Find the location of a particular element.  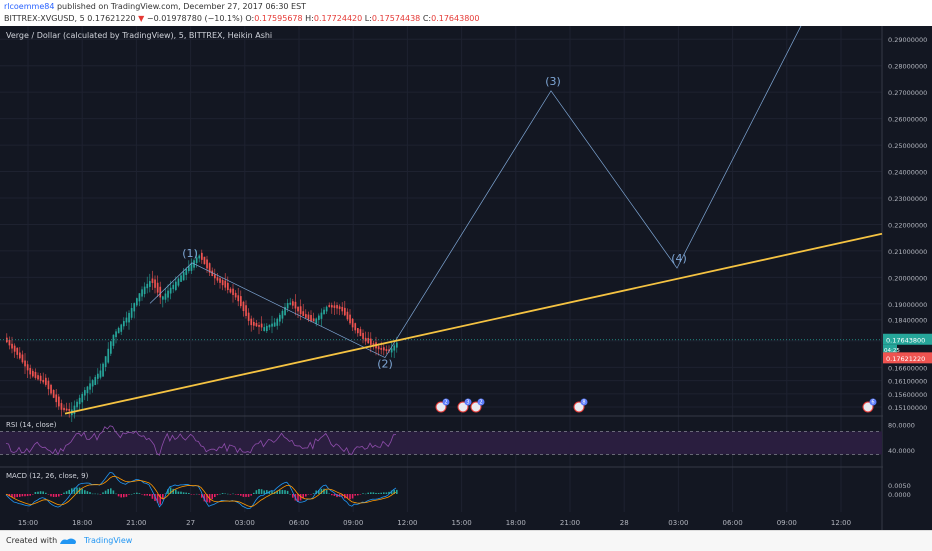

macd-title: MACD (12, 26, close, 9) is located at coordinates (47, 476).